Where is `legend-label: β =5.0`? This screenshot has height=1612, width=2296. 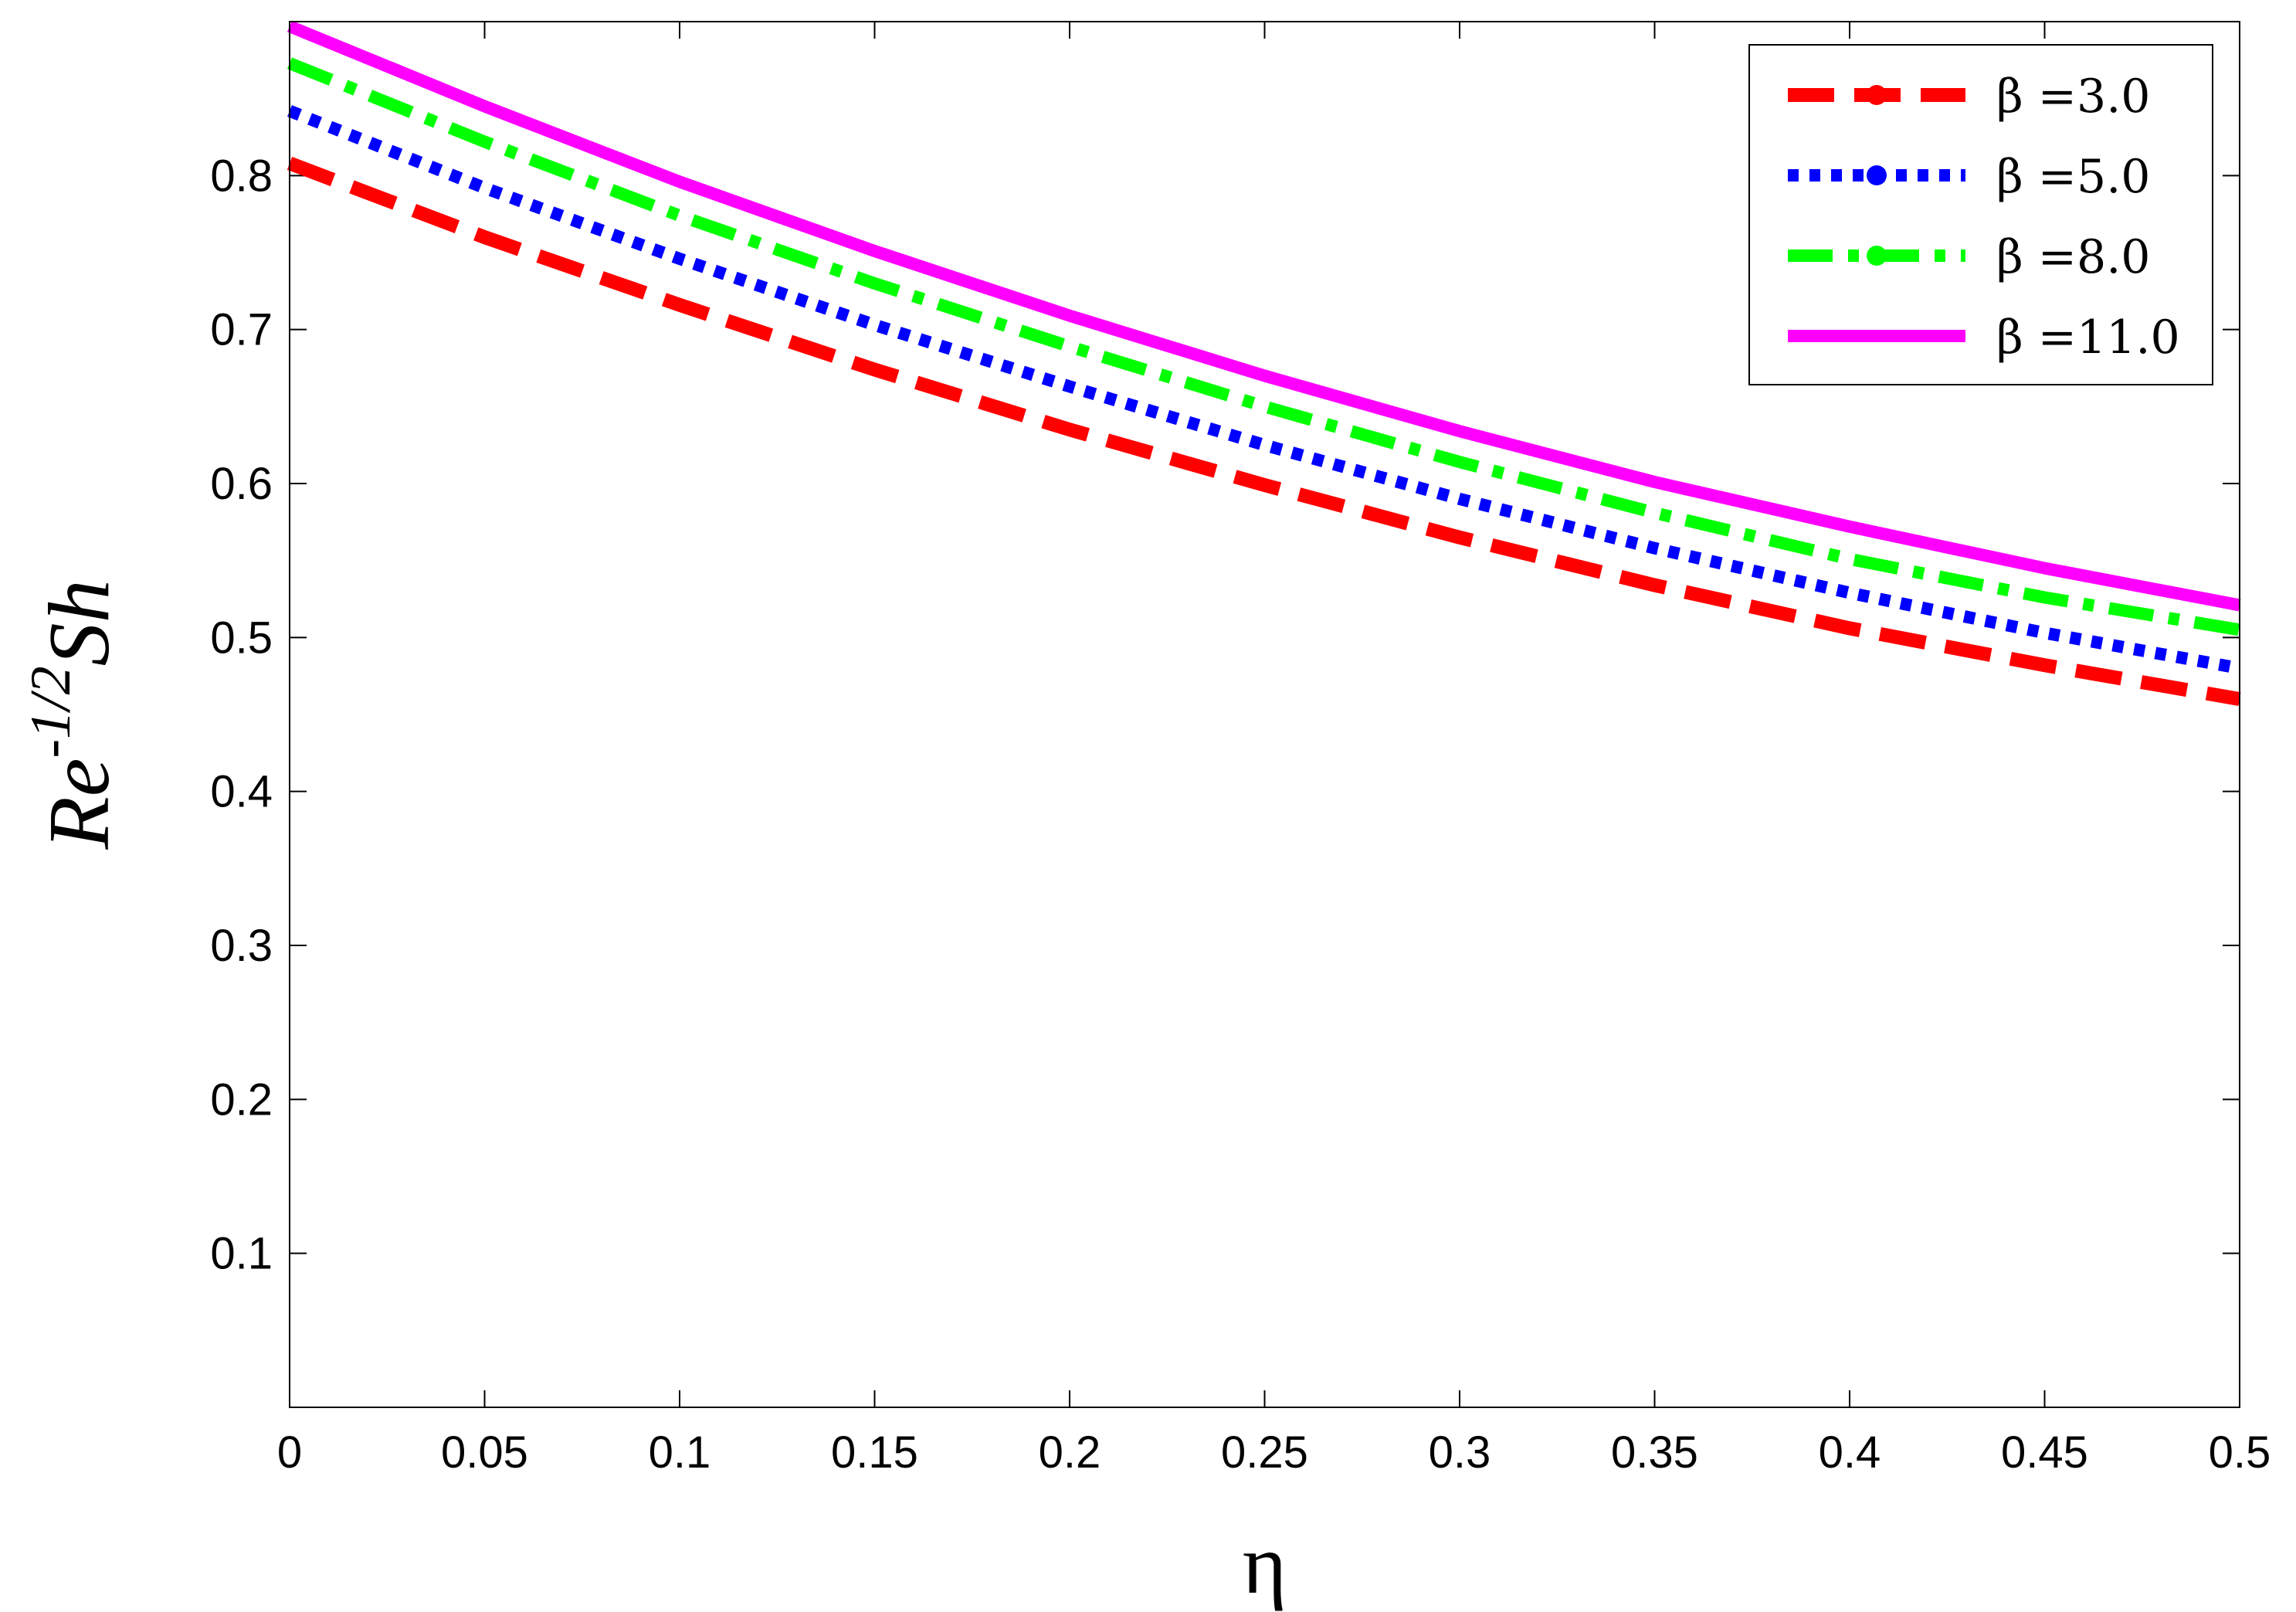 legend-label: β =5.0 is located at coordinates (2073, 177).